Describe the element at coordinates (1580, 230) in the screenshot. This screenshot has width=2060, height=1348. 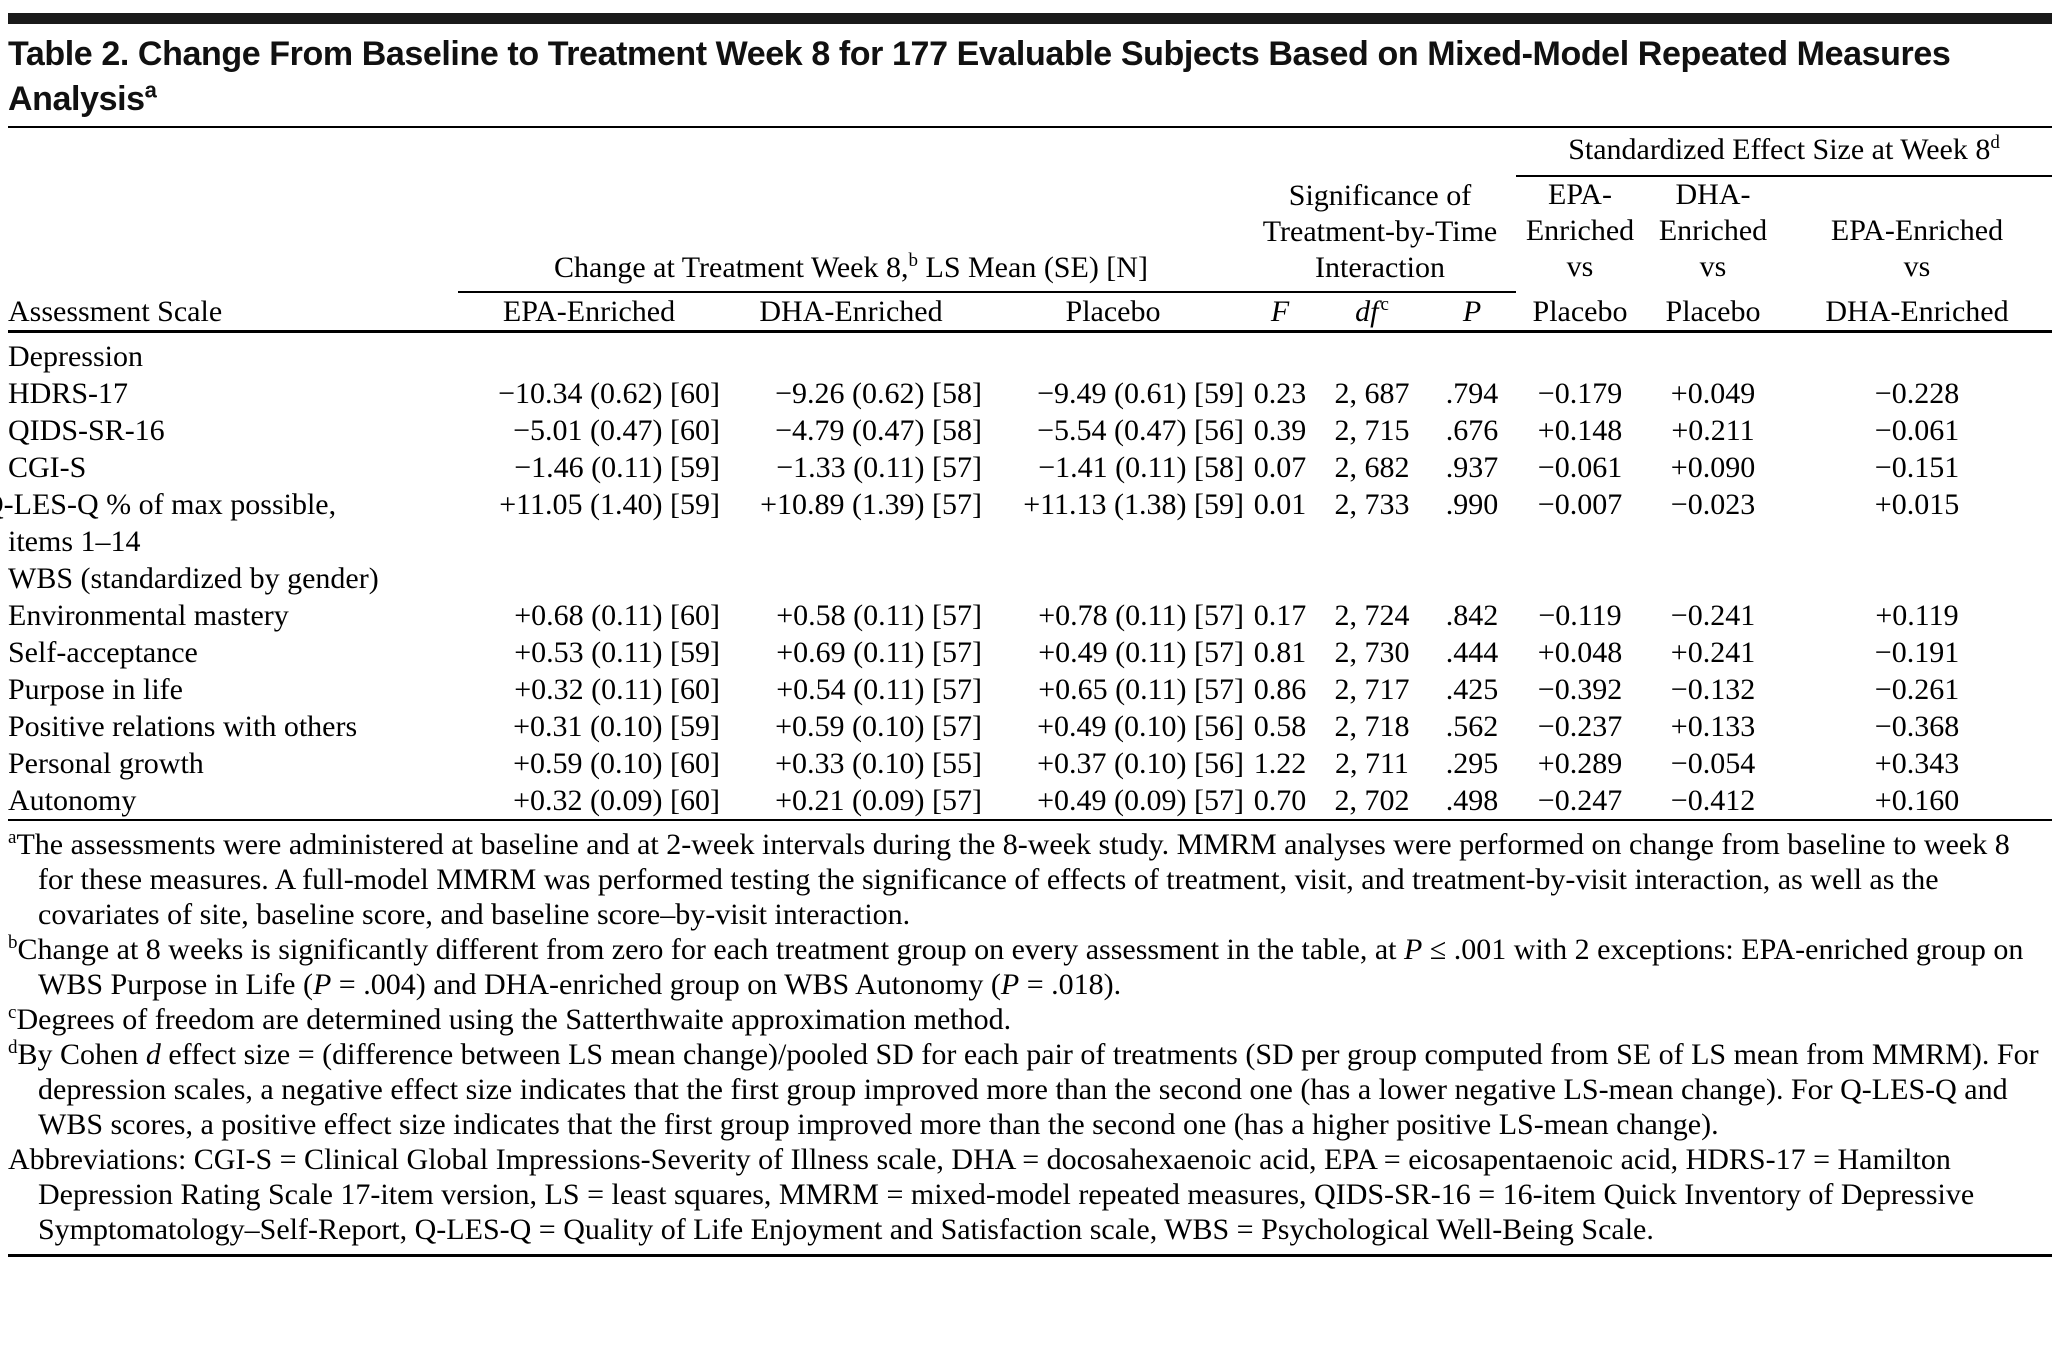
I see `col-header-epa-vs-placebo-top: EPA- Enriched vs` at that location.